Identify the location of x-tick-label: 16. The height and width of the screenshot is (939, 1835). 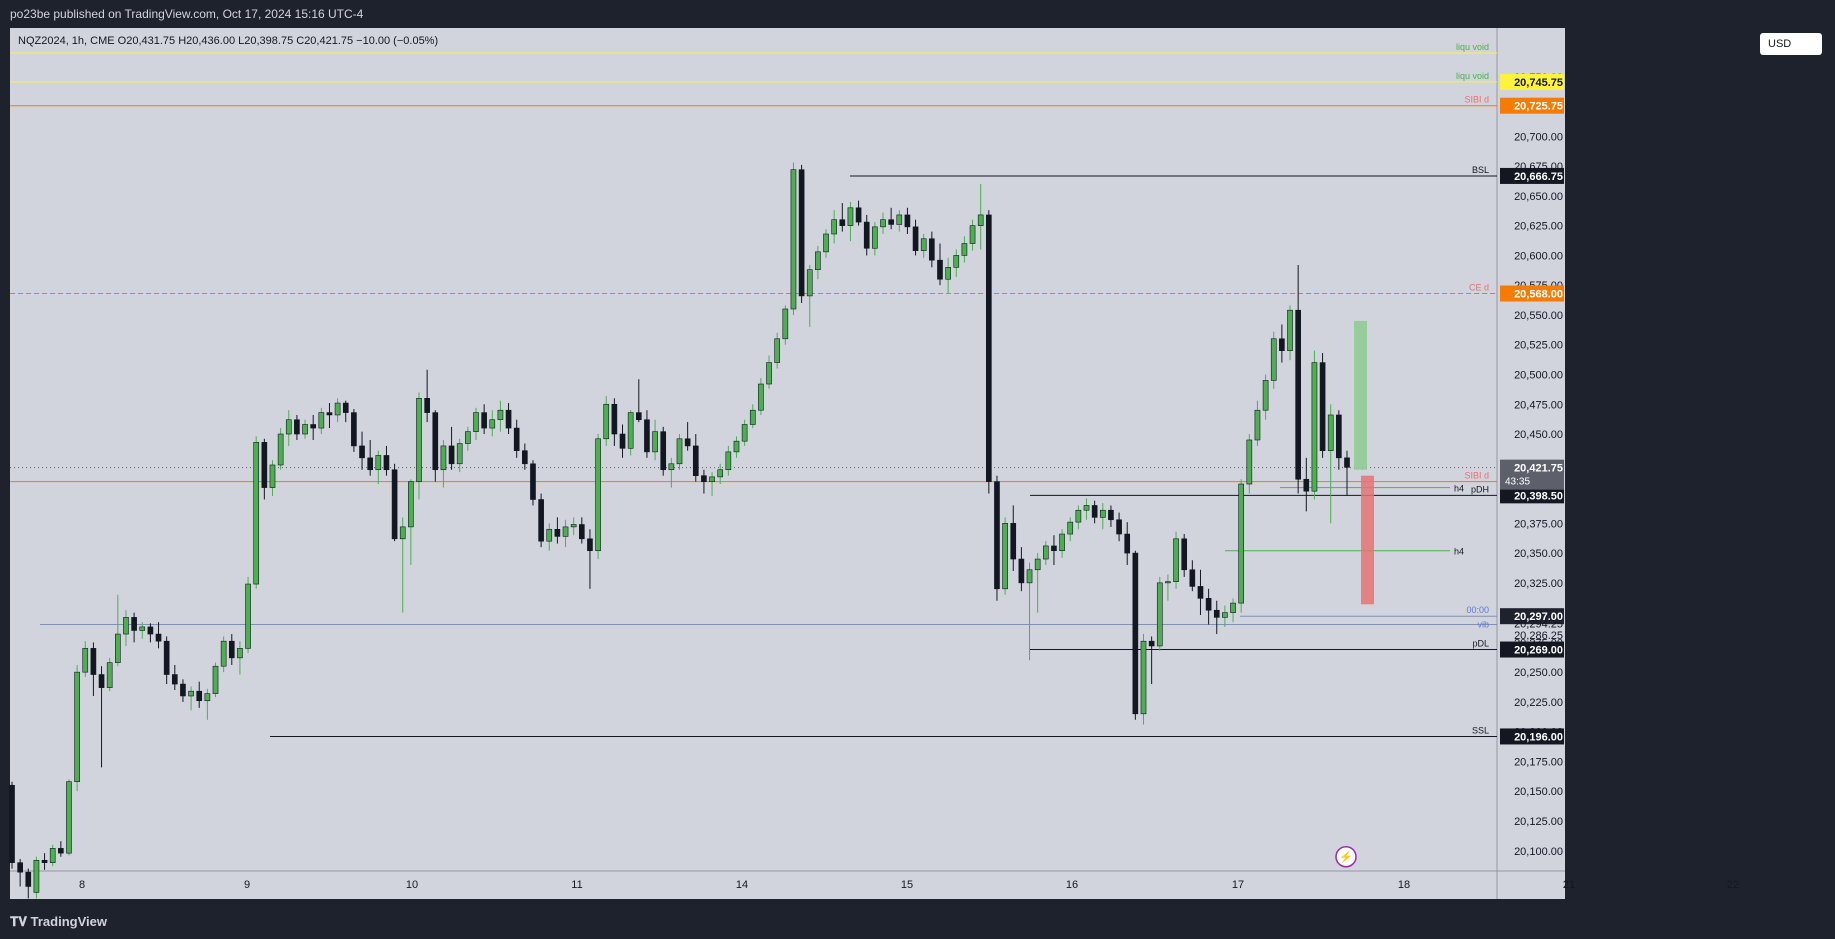
(1072, 885).